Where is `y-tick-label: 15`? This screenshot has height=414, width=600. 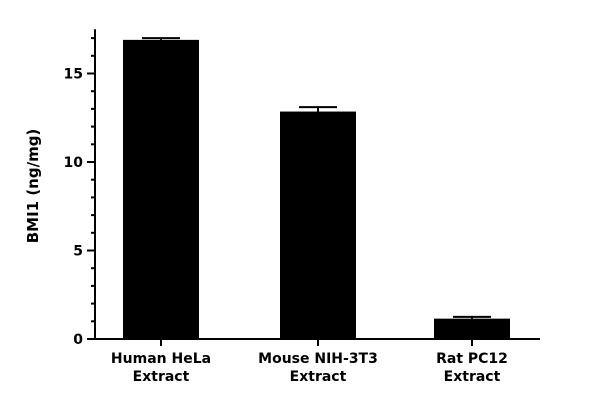 y-tick-label: 15 is located at coordinates (73, 75).